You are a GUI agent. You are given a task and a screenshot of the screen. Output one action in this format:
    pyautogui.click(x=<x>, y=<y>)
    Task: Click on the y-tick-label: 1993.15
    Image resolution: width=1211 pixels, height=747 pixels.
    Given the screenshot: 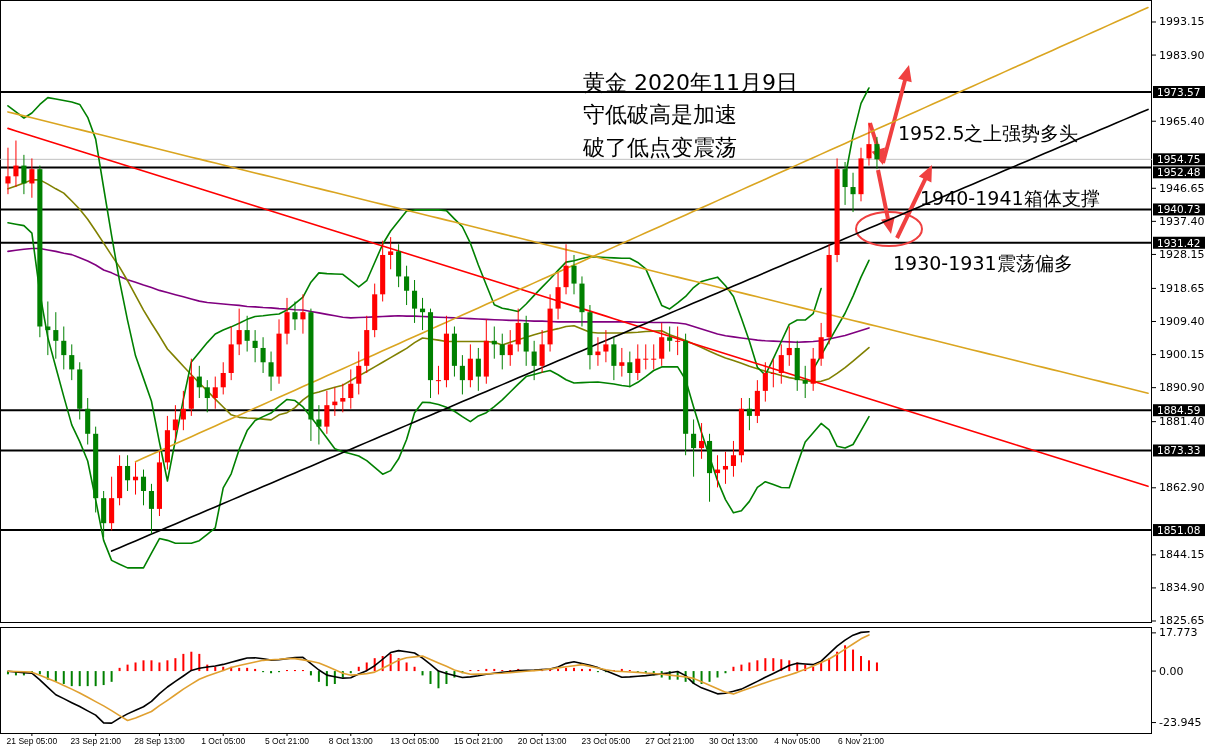 What is the action you would take?
    pyautogui.click(x=1182, y=22)
    